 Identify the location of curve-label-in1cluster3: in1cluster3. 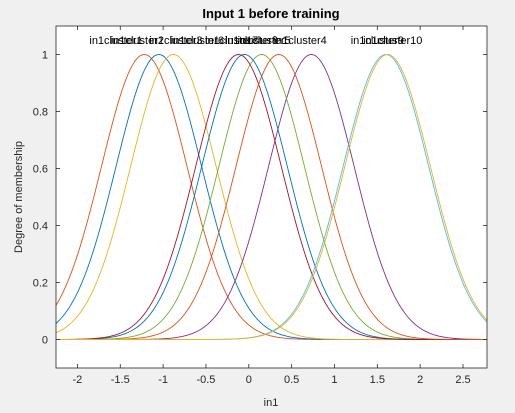
(175, 41).